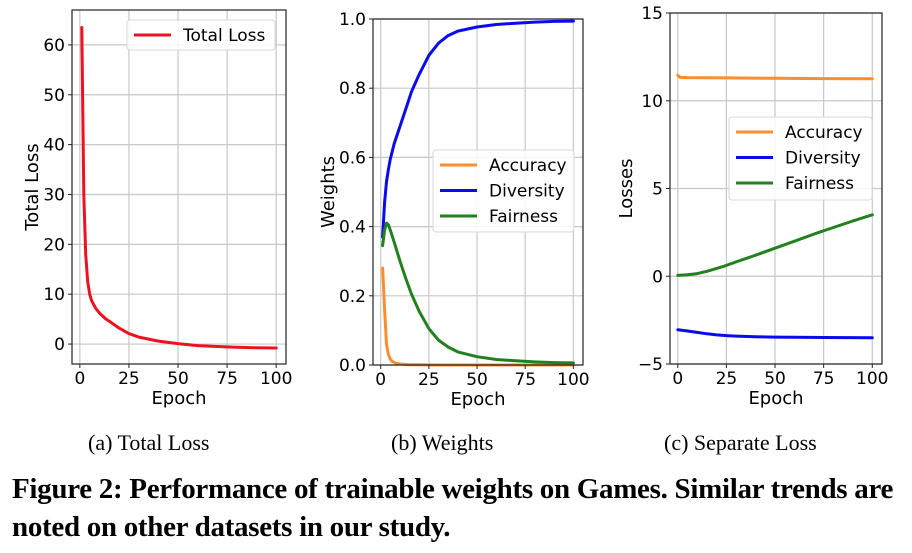 This screenshot has width=912, height=553. I want to click on y-tick-label: 15, so click(652, 14).